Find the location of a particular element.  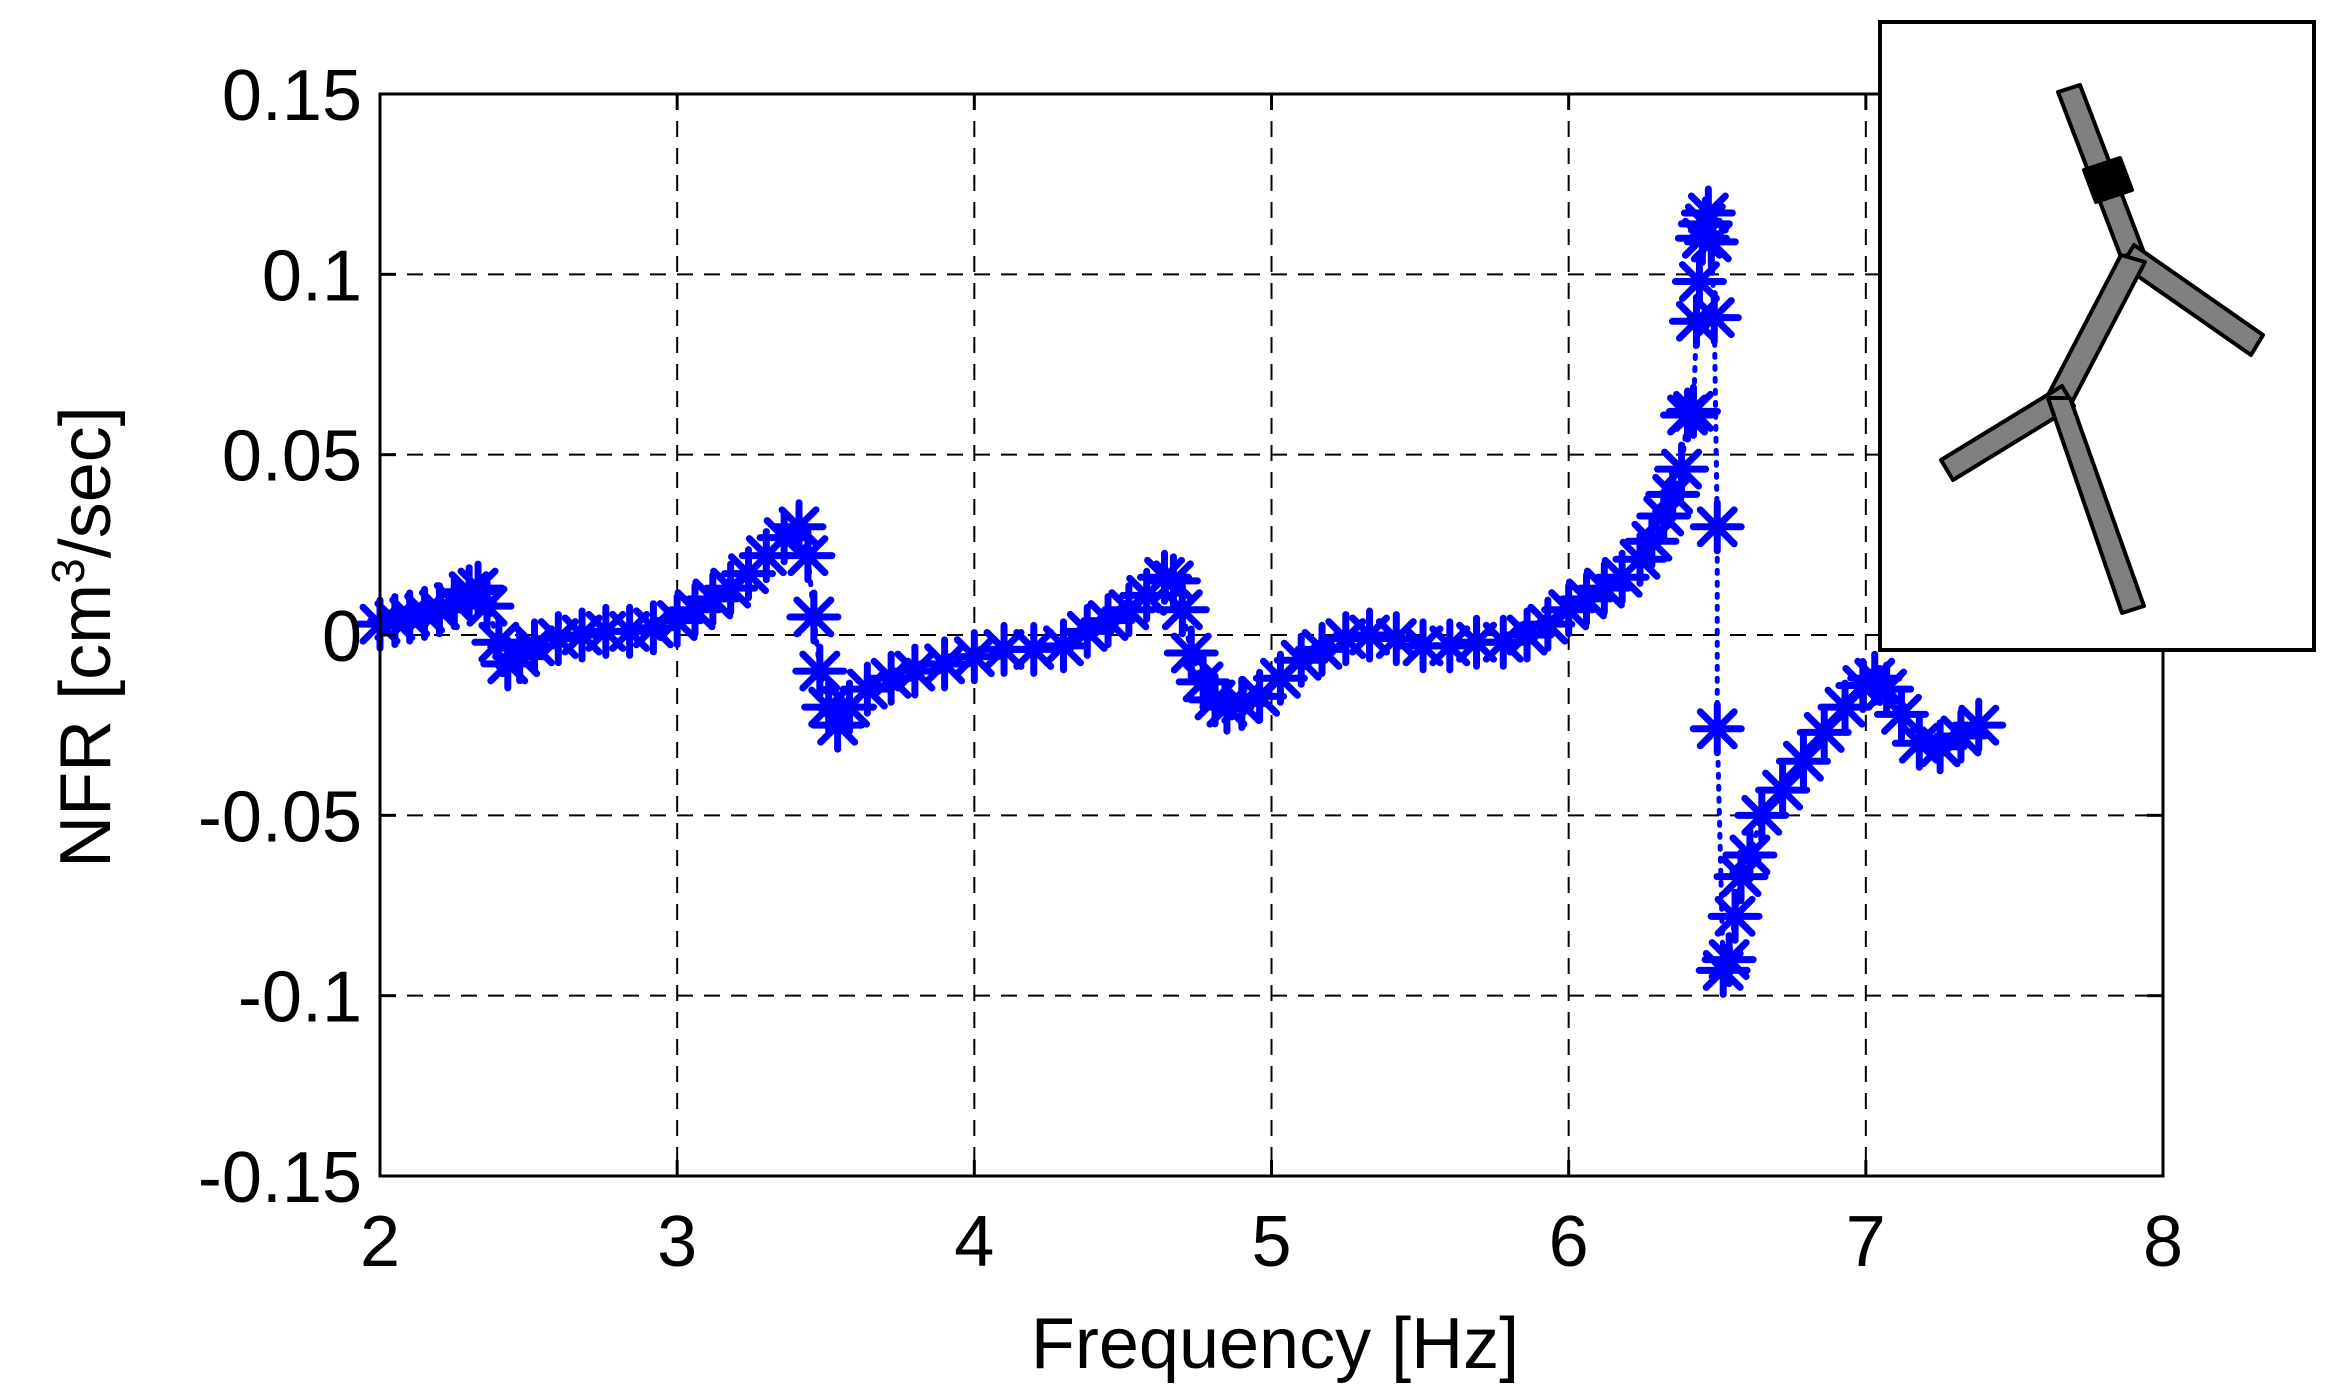

x-tick-label: 3 is located at coordinates (677, 1242).